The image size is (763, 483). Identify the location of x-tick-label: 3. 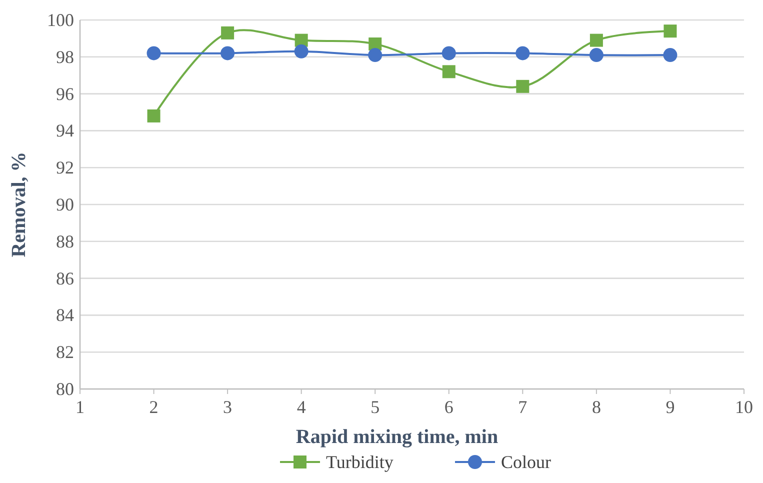
(227, 407).